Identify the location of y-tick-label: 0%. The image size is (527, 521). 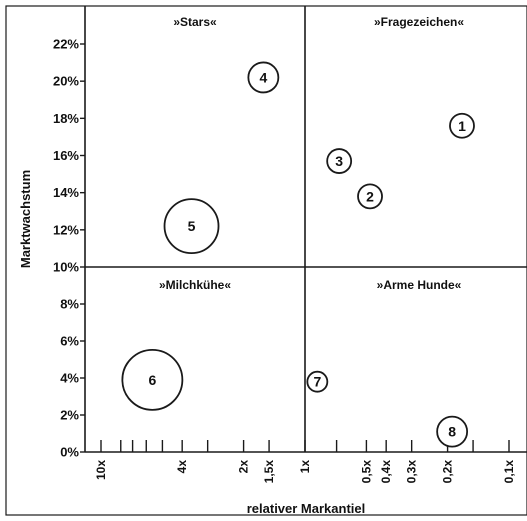
(69, 452).